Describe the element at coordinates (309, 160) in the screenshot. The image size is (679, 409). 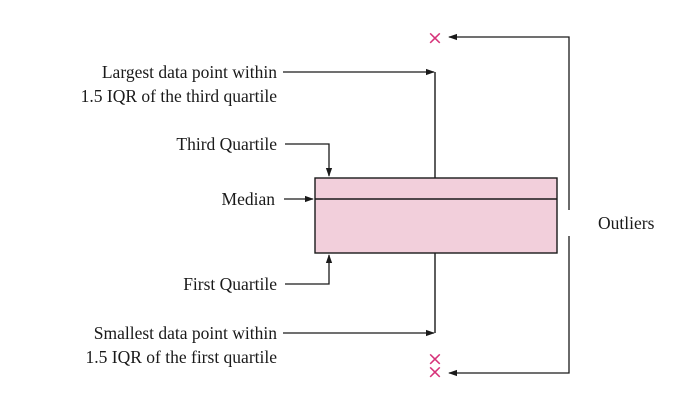
I see `third-quartile-arrow` at that location.